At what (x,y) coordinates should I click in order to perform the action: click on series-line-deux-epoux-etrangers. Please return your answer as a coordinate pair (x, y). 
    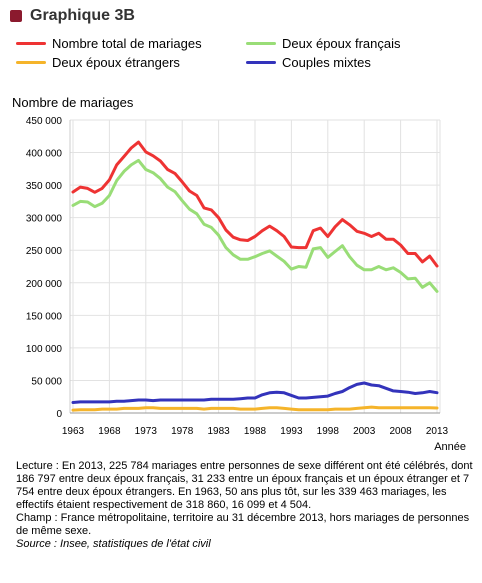
    Looking at the image, I should click on (255, 408).